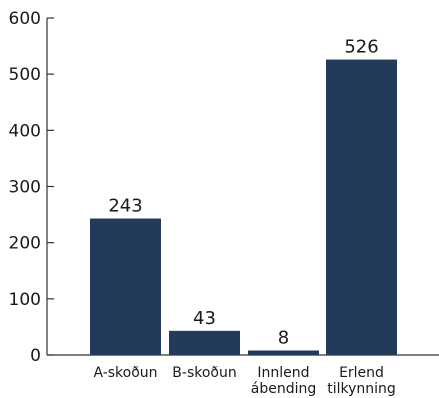 The image size is (439, 398). What do you see at coordinates (204, 318) in the screenshot?
I see `data-label: 43` at bounding box center [204, 318].